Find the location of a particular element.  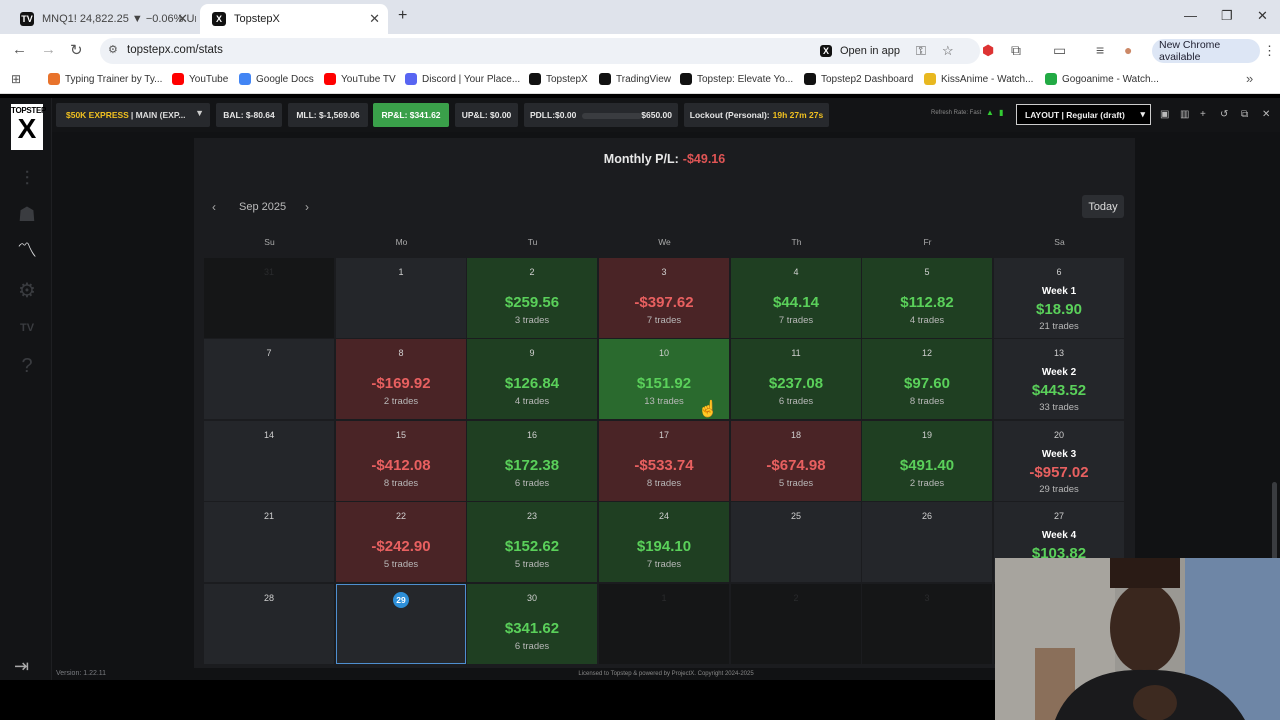

bookmark-label: Google Docs is located at coordinates (285, 79).